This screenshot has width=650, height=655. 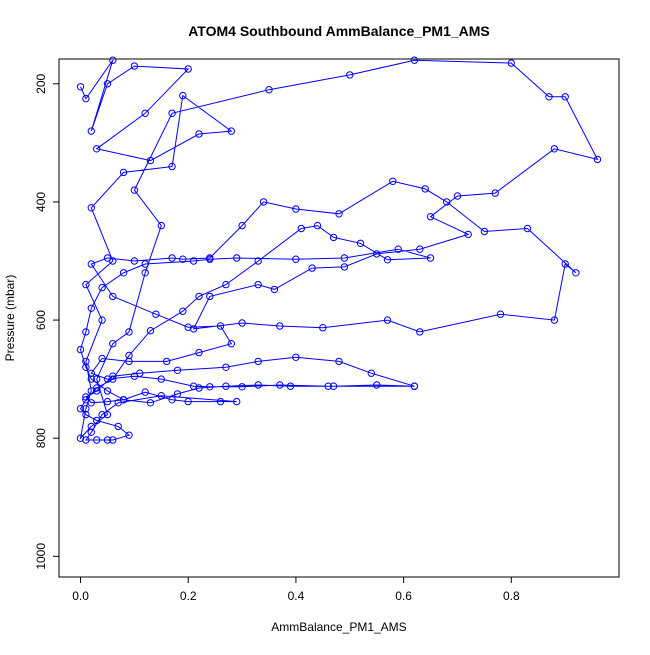 What do you see at coordinates (296, 596) in the screenshot?
I see `x-tick-label: 0.4` at bounding box center [296, 596].